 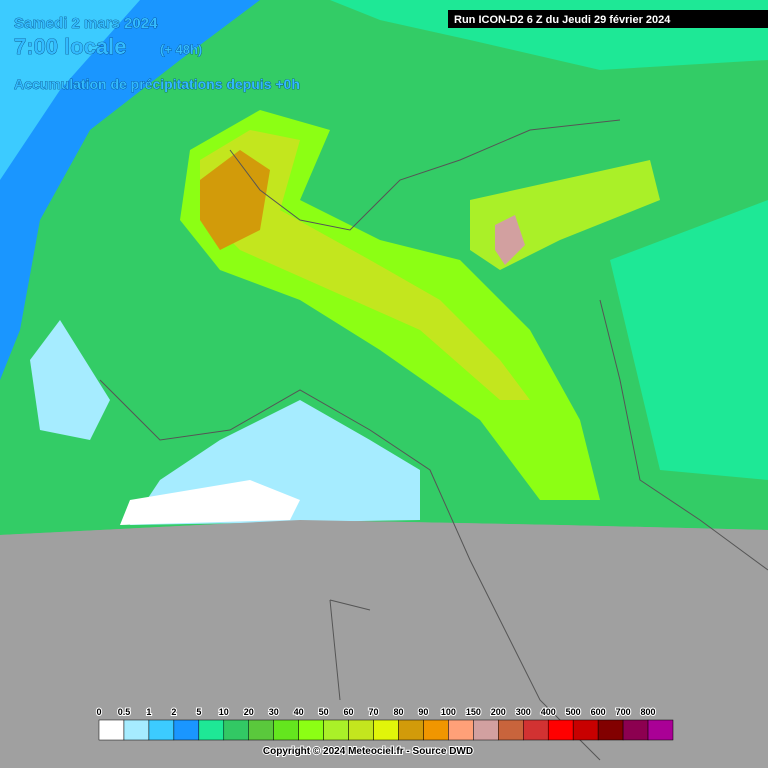 What do you see at coordinates (181, 49) in the screenshot?
I see `lead-time: (+ 48h)` at bounding box center [181, 49].